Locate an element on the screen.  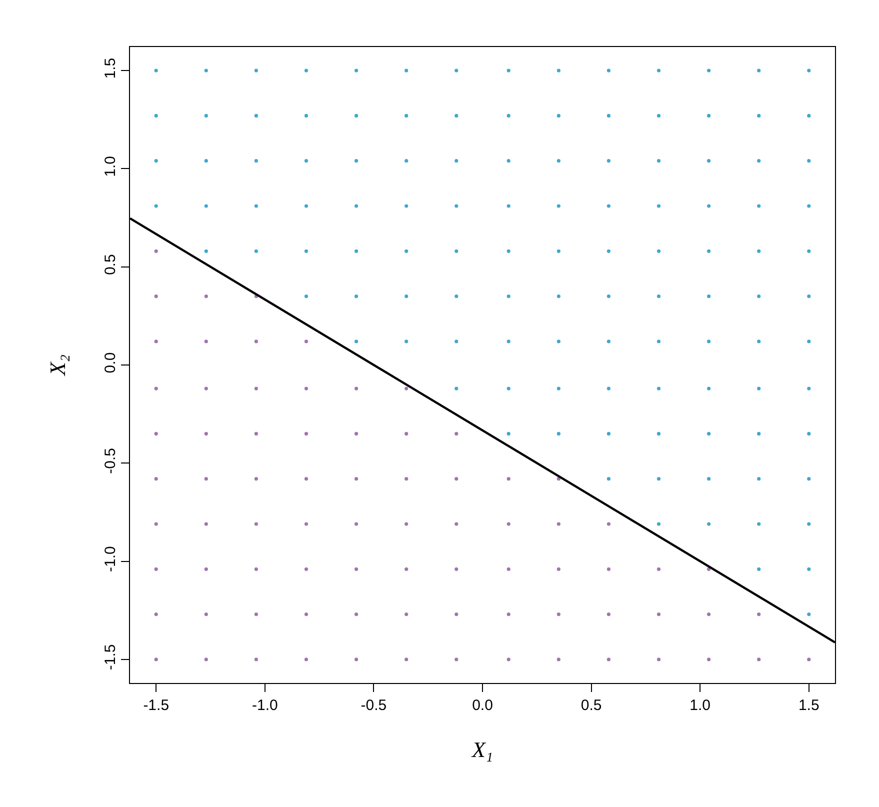
x-tick-label: 0.0 is located at coordinates (482, 705).